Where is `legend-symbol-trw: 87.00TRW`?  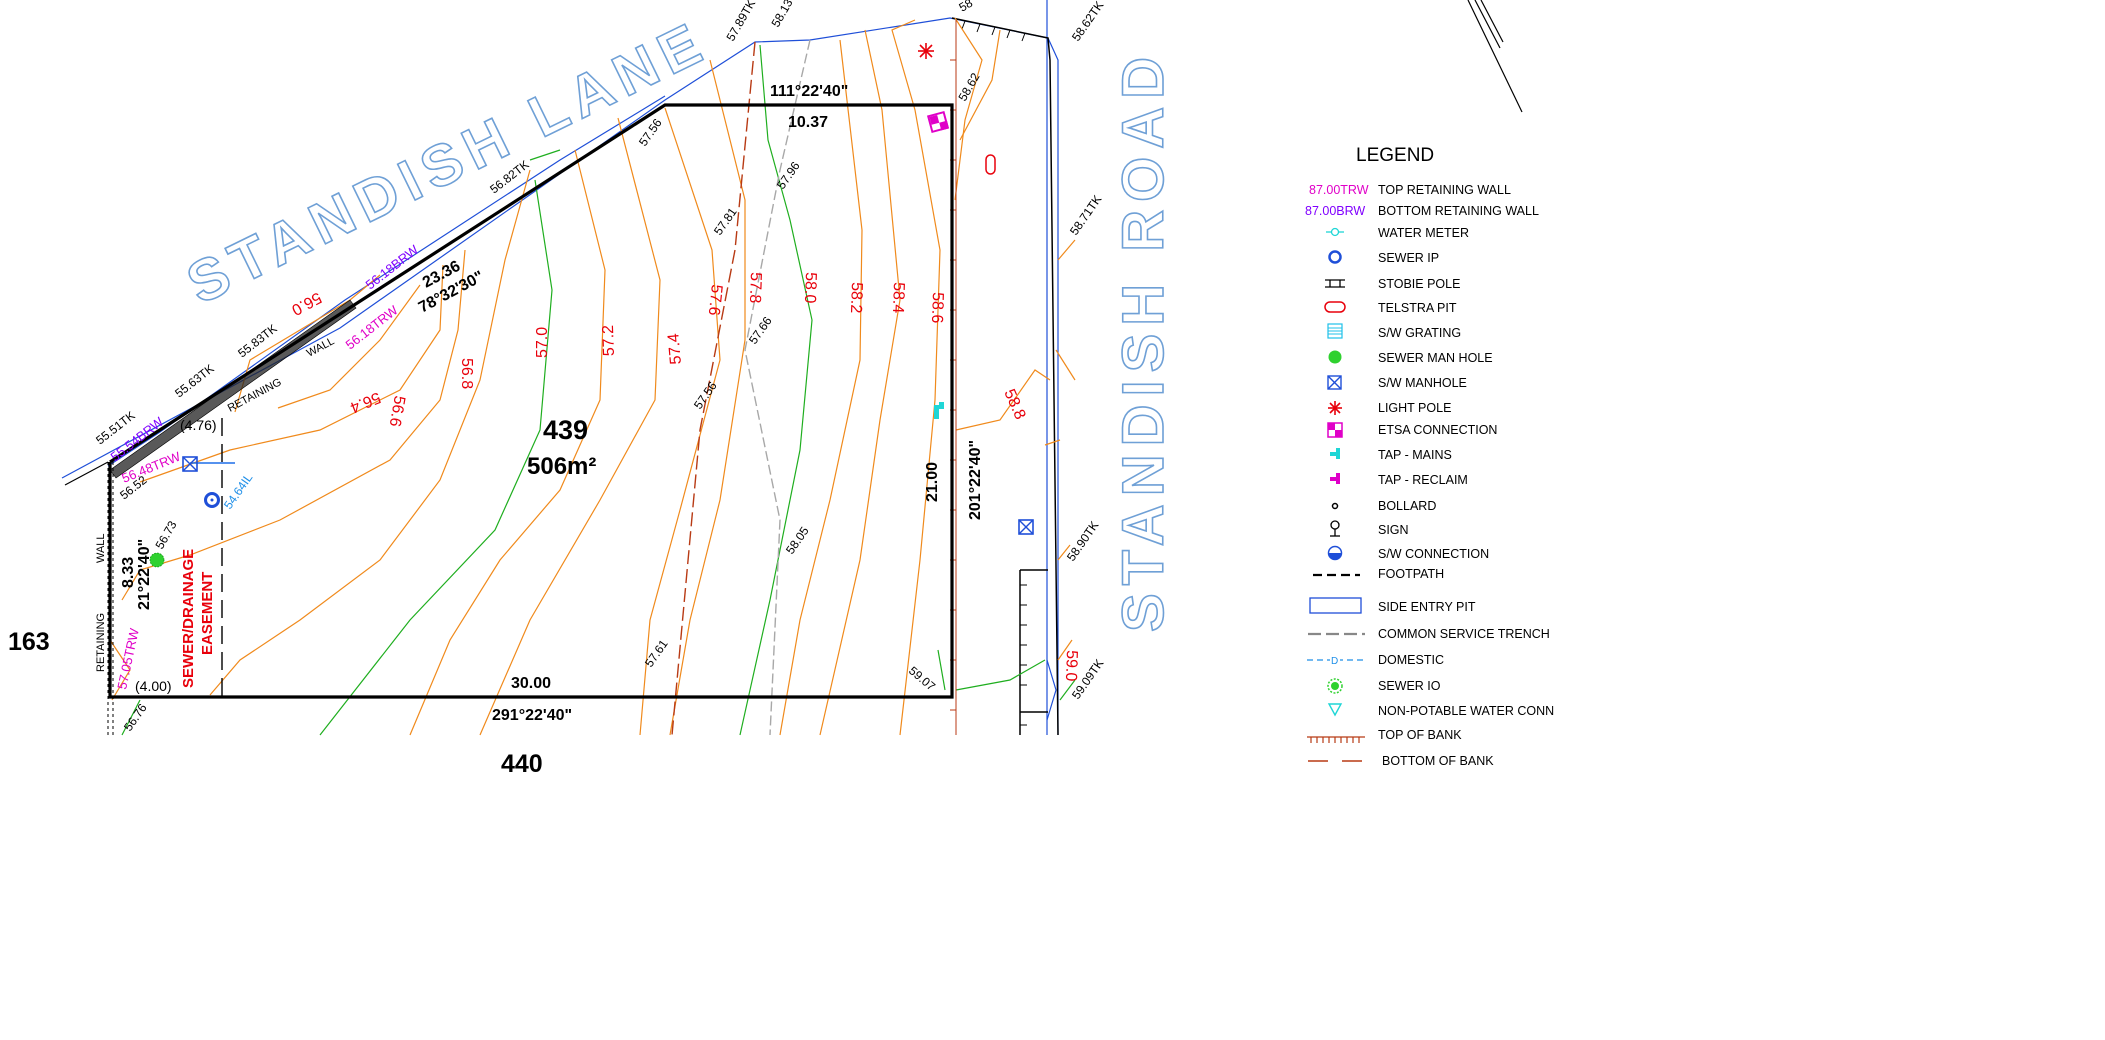
legend-symbol-trw: 87.00TRW is located at coordinates (1339, 190).